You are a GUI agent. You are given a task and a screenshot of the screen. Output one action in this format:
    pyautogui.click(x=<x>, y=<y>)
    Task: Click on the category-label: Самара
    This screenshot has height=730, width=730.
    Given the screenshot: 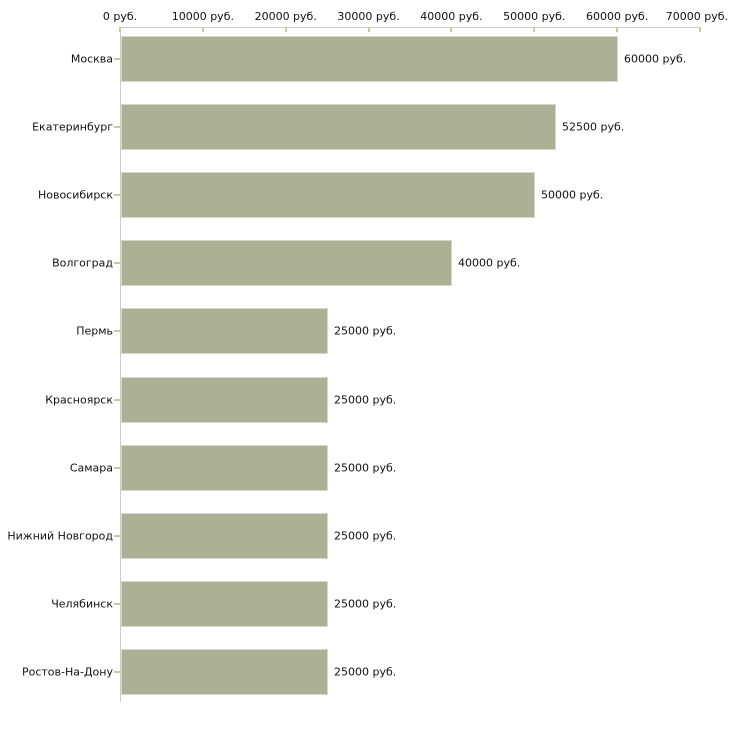 What is the action you would take?
    pyautogui.click(x=91, y=468)
    